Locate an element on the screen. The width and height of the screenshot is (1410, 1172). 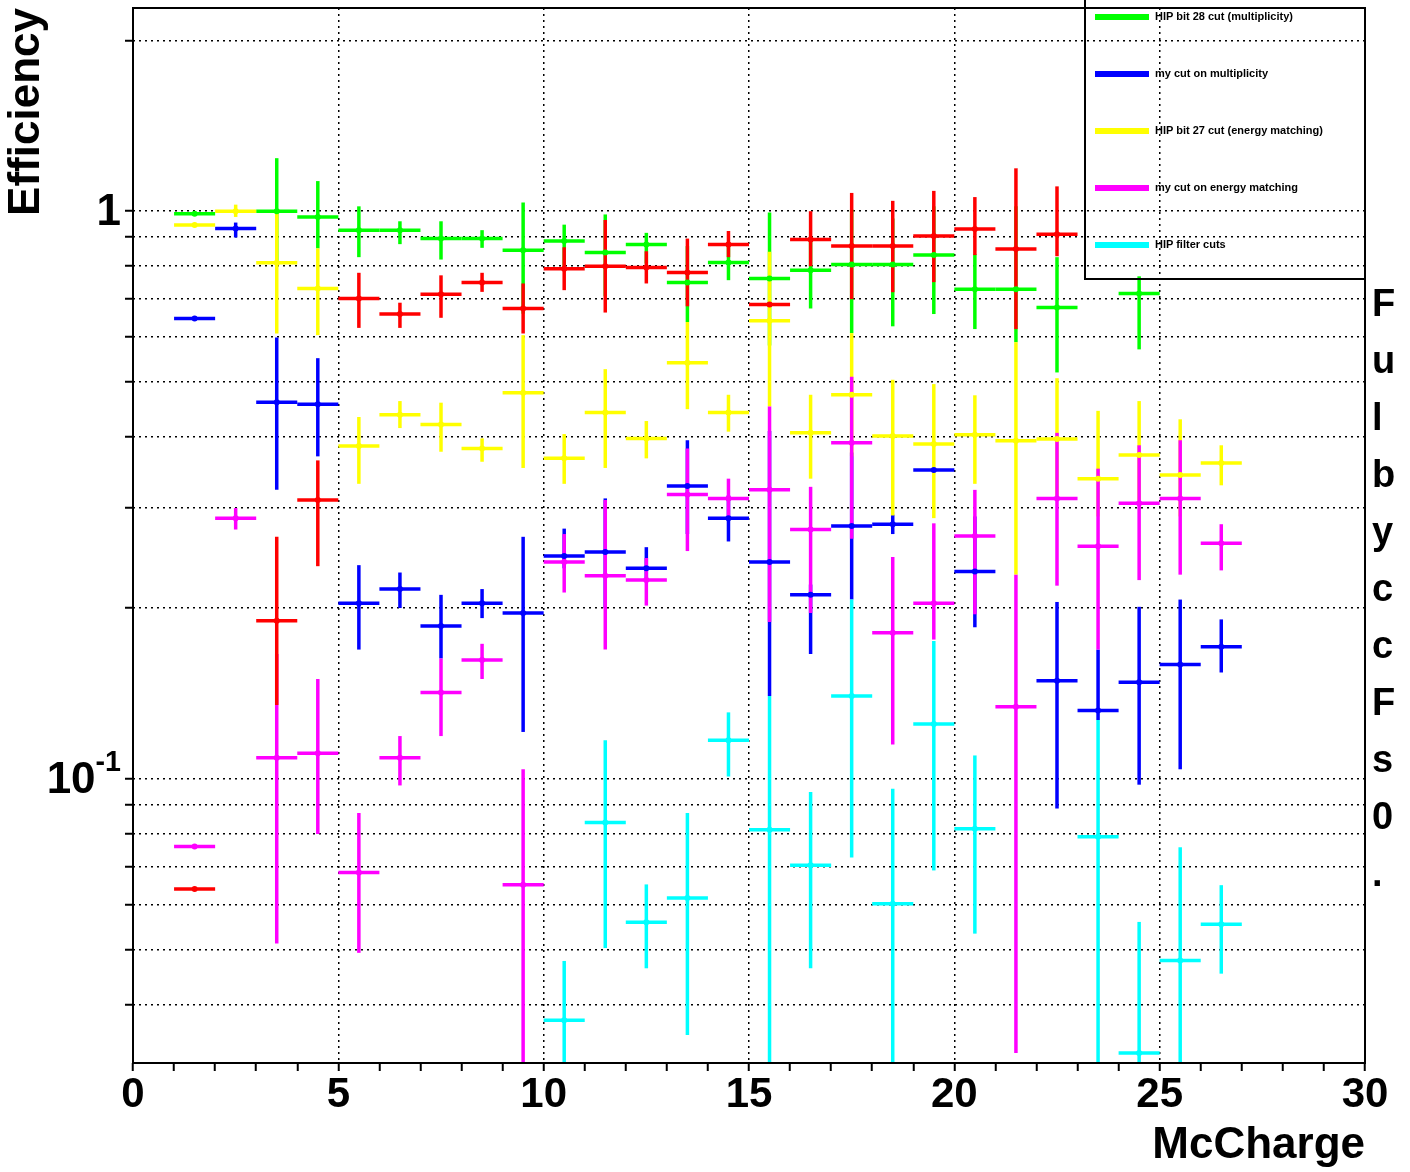
x-axis-title: McCharge is located at coordinates (1258, 1142).